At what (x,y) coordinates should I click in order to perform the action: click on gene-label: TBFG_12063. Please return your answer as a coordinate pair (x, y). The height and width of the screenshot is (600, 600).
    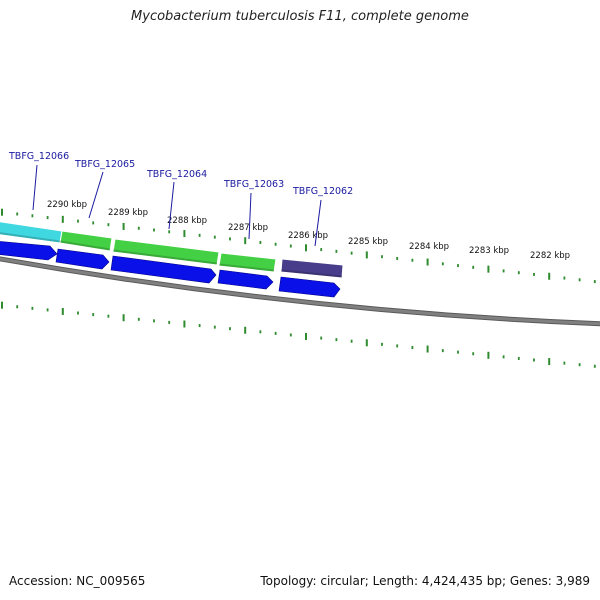
    Looking at the image, I should click on (253, 184).